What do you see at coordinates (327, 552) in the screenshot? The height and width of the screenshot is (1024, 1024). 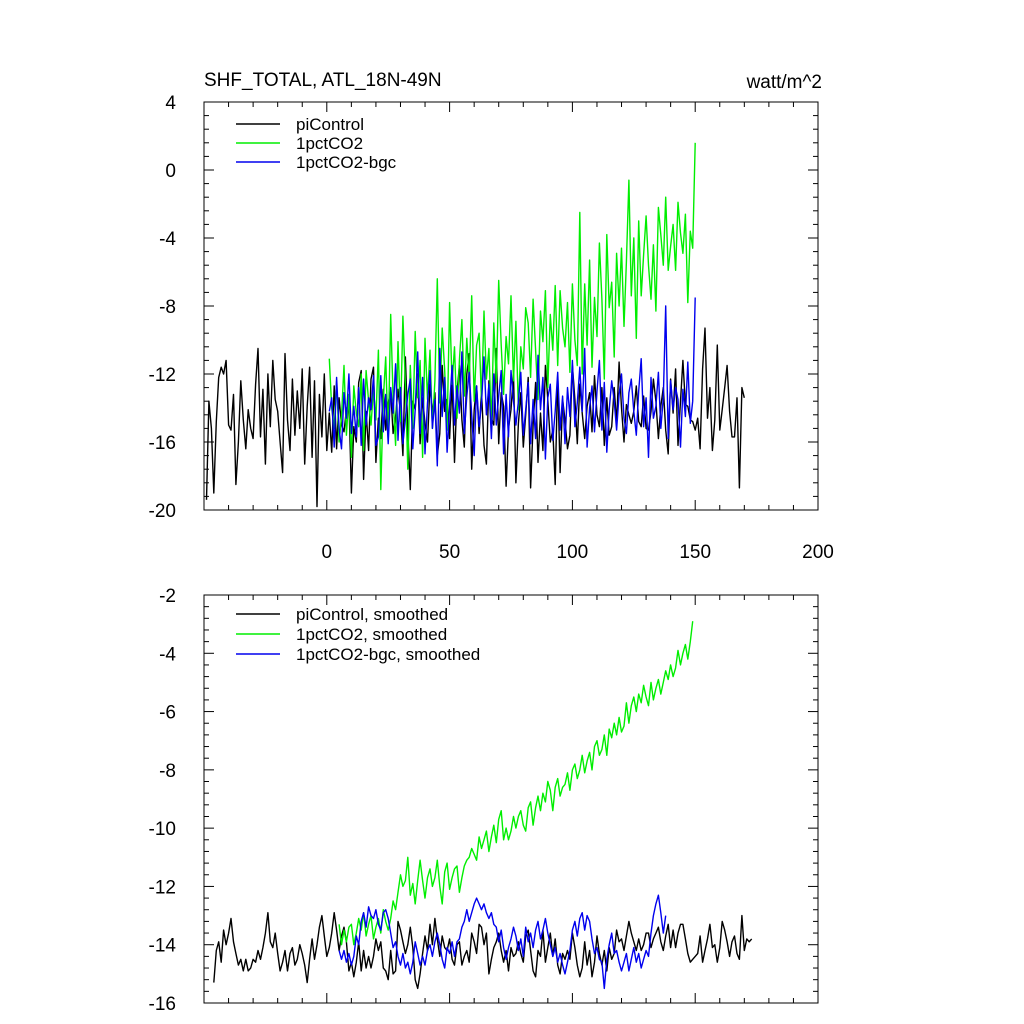 I see `x-tick-label: 0` at bounding box center [327, 552].